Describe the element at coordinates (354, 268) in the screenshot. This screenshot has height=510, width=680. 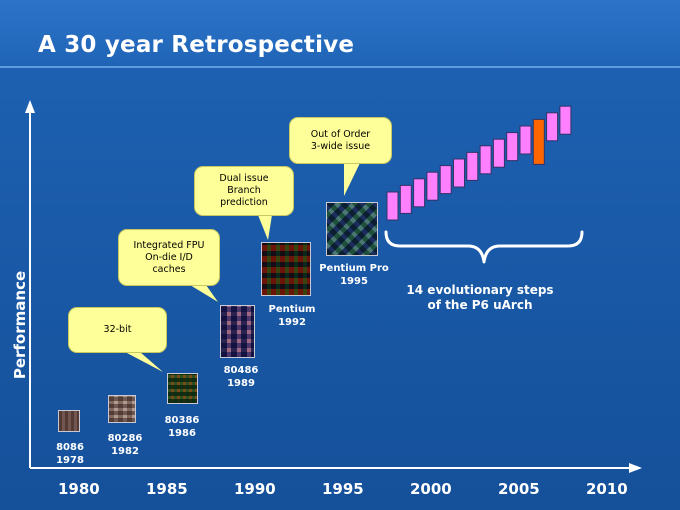
I see `chip-name: Pentium Pro` at that location.